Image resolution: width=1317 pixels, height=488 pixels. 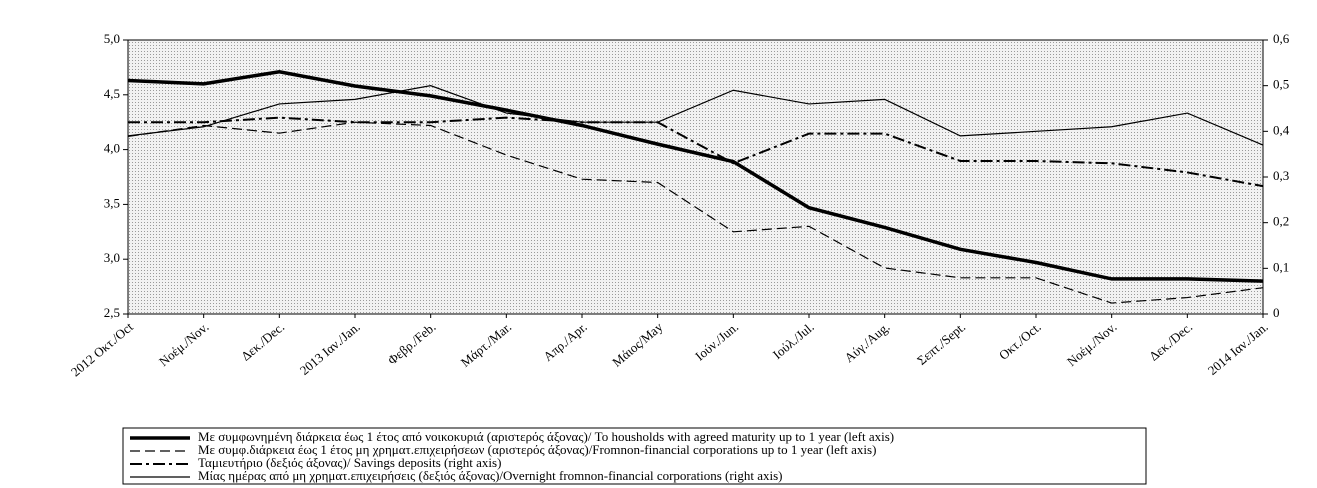 What do you see at coordinates (1281, 175) in the screenshot?
I see `y2-tick-label: 0,3` at bounding box center [1281, 175].